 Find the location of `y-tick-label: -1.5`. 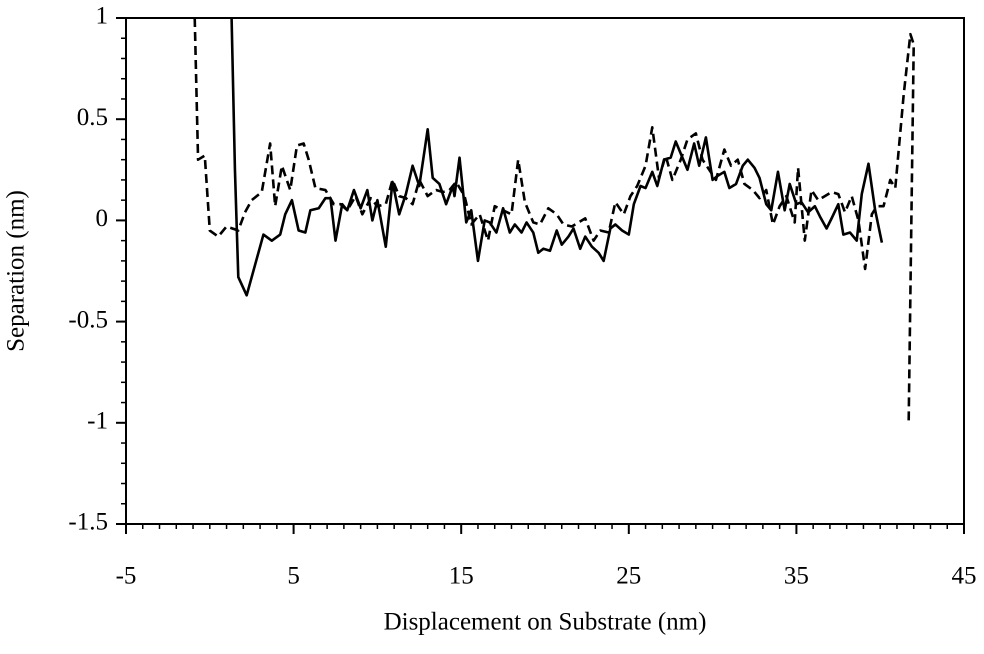

y-tick-label: -1.5 is located at coordinates (88, 522).